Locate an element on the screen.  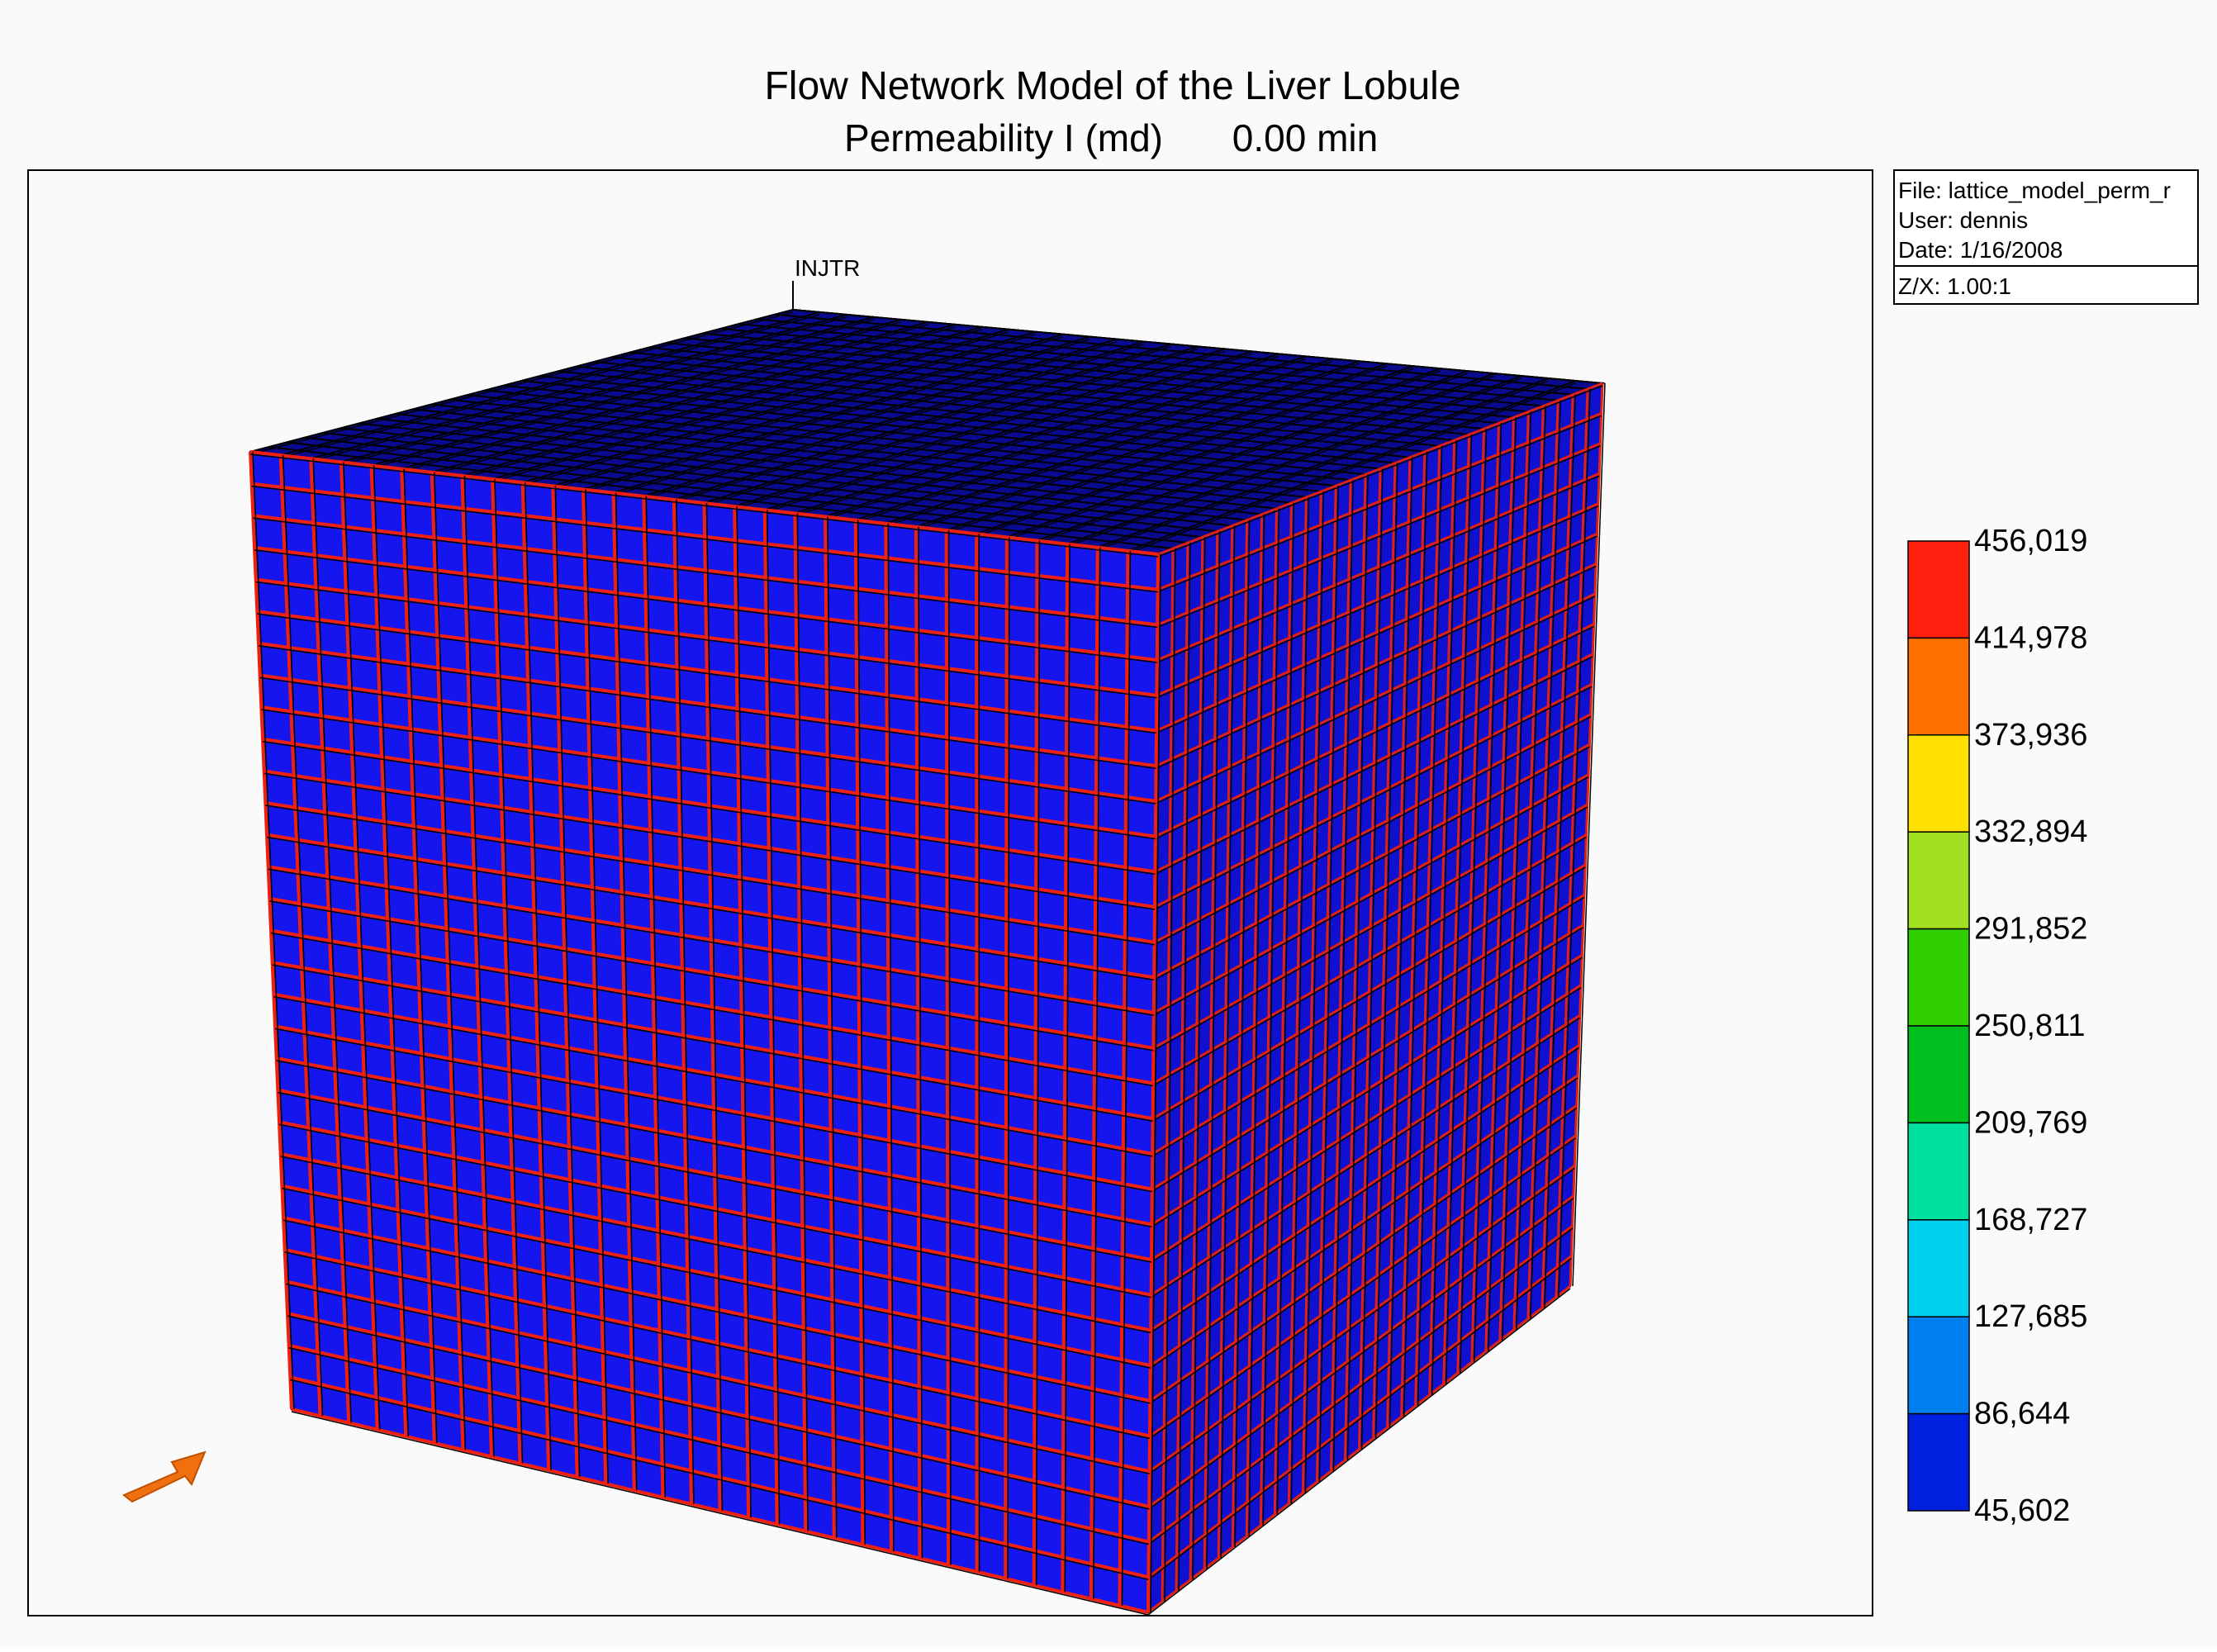
info-ratio: Z/X: 1.00:1 is located at coordinates (1954, 286).